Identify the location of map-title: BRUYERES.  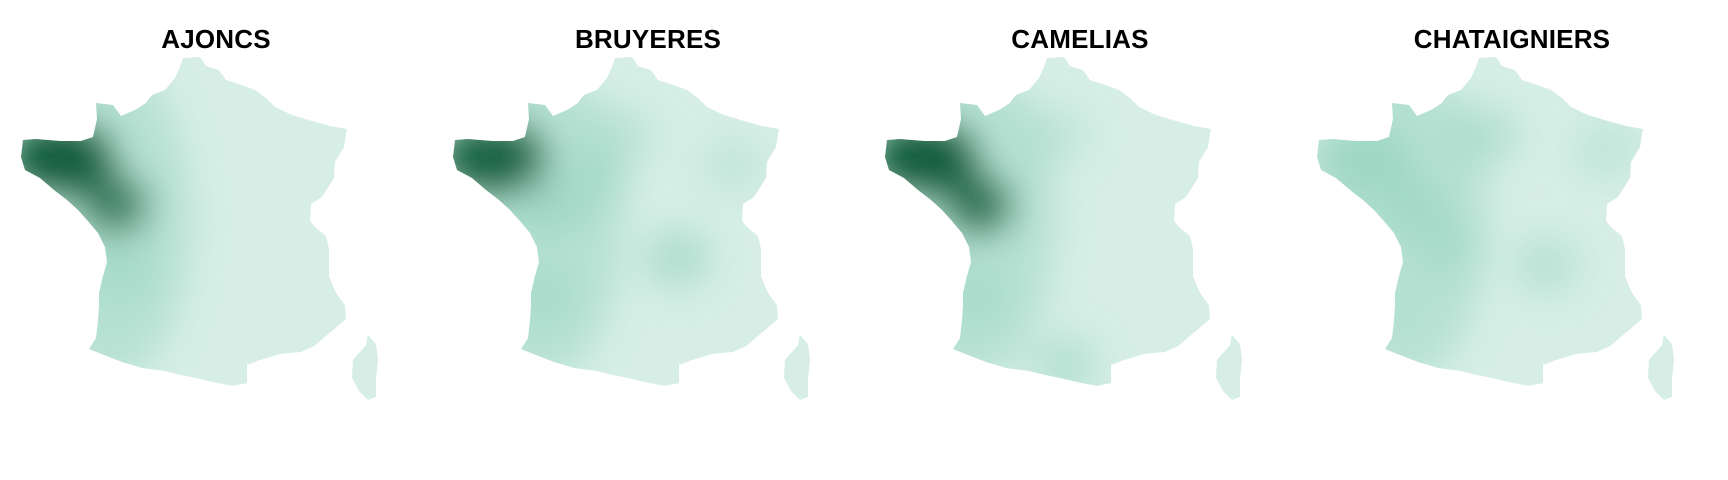
(648, 39).